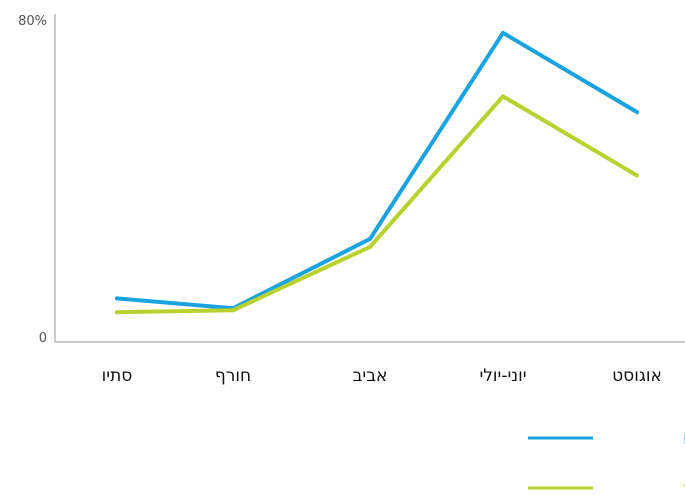 The height and width of the screenshot is (503, 685). I want to click on legend: הורים נוער, so click(606, 464).